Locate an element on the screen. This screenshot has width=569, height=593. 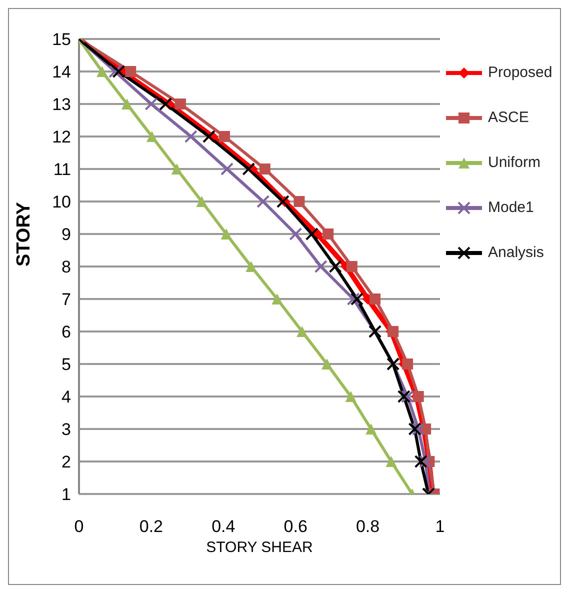
y-tick-label: 1 is located at coordinates (66, 494).